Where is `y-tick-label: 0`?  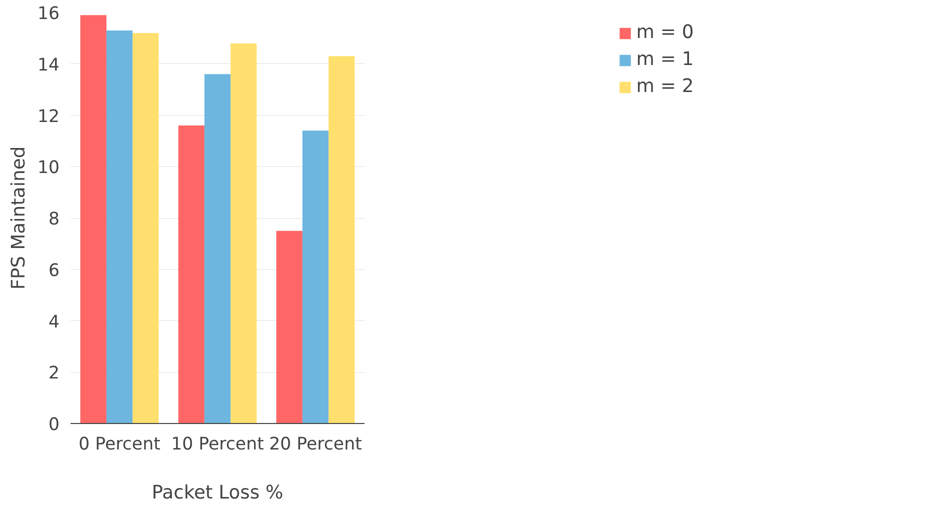 y-tick-label: 0 is located at coordinates (54, 425).